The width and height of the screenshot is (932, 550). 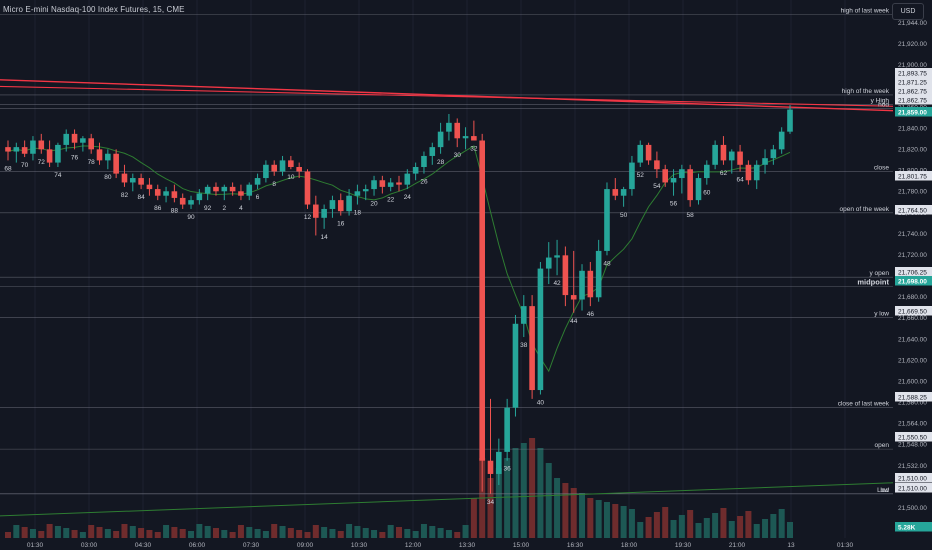 I want to click on price-tick-label: 21,564.00, so click(x=912, y=424).